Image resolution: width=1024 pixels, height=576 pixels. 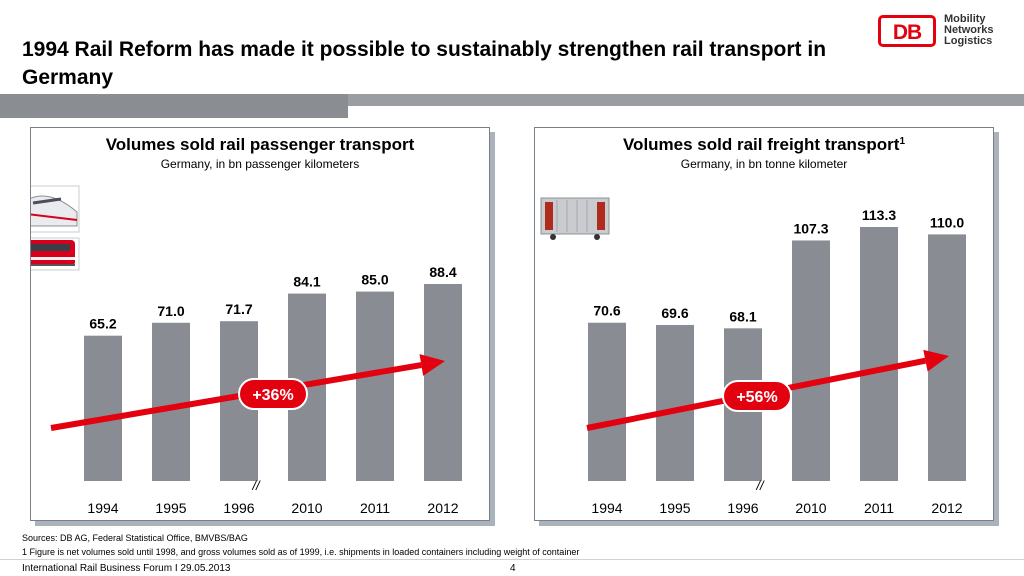 I want to click on data-label: 107.3, so click(x=810, y=228).